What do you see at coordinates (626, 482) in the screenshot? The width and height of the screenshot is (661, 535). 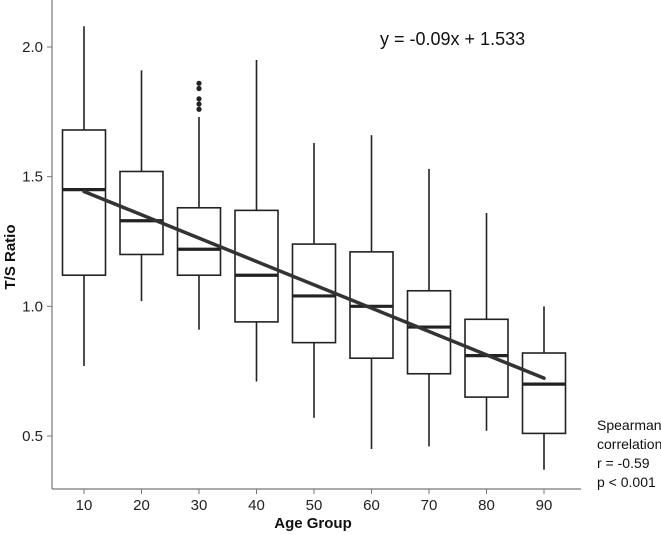 I see `stat-line-4: p < 0.001` at bounding box center [626, 482].